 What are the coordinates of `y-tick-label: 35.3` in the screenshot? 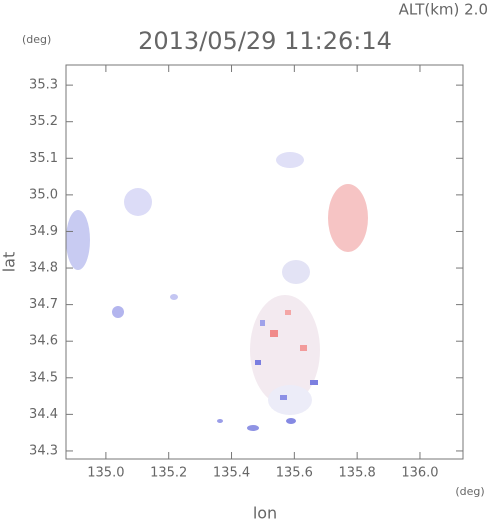 It's located at (43, 85).